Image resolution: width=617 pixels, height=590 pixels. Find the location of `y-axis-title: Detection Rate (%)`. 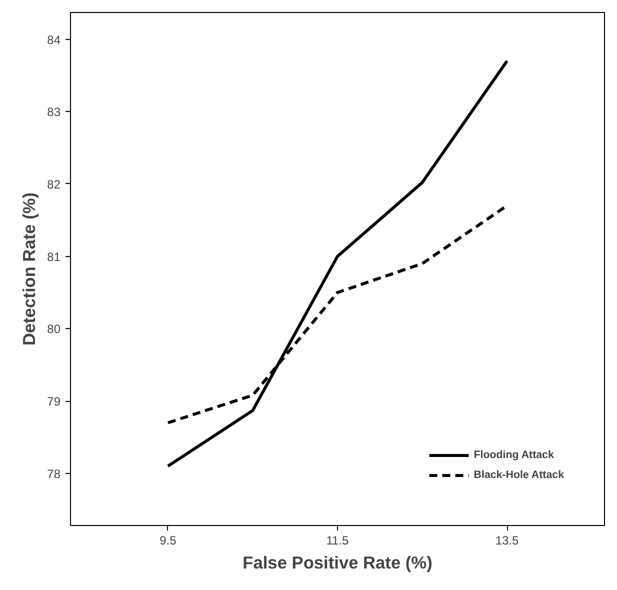

y-axis-title: Detection Rate (%) is located at coordinates (29, 269).